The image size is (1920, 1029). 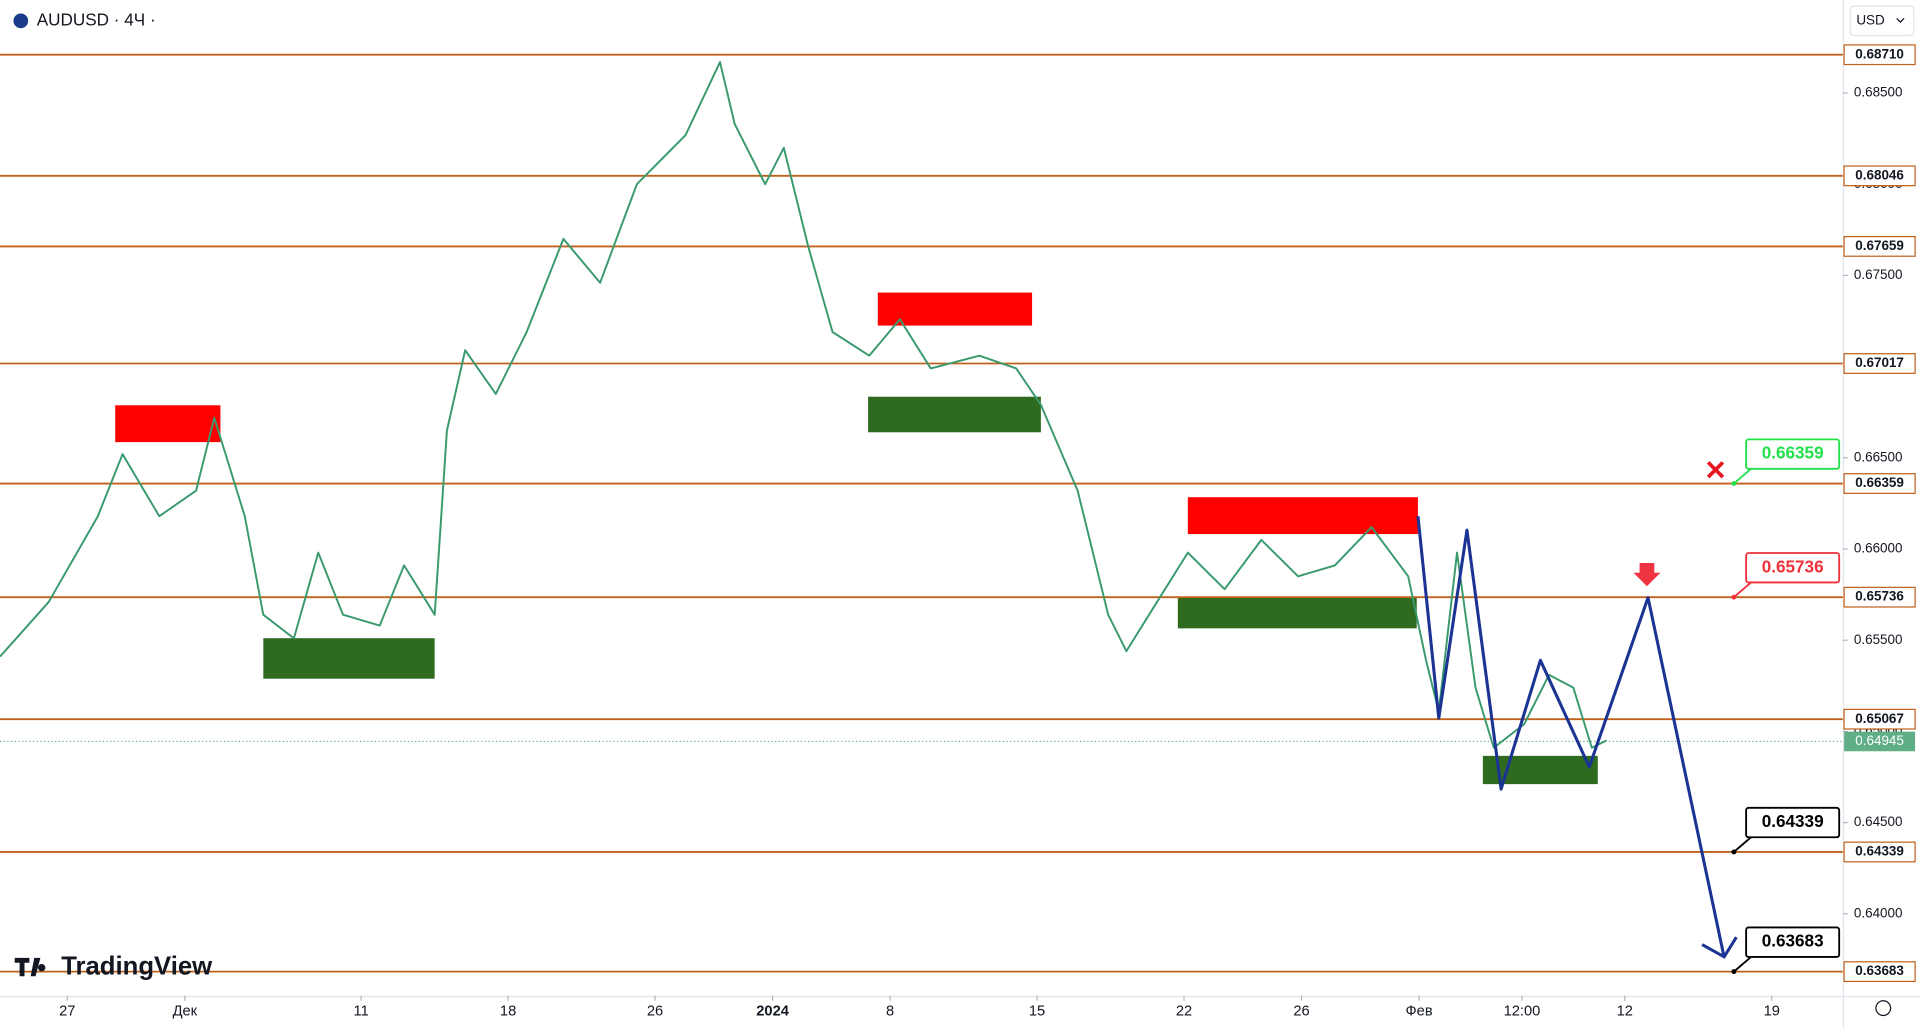 I want to click on sell-arrow, so click(x=1647, y=574).